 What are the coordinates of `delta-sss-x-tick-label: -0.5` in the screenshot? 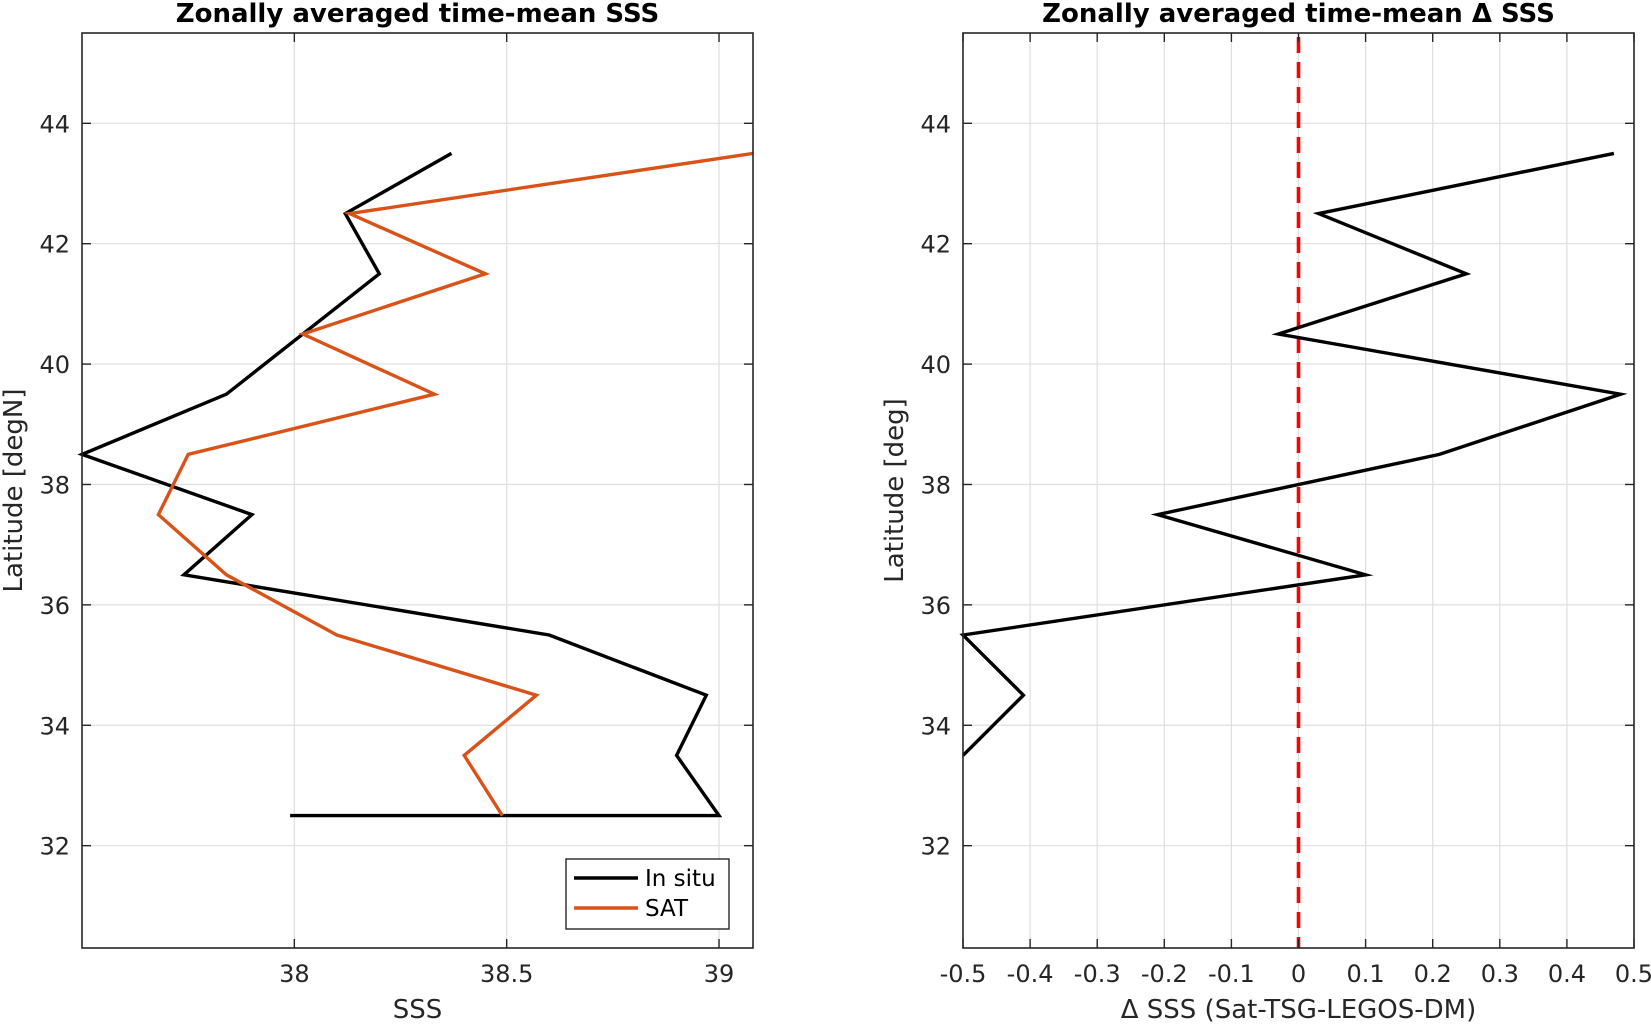 It's located at (963, 974).